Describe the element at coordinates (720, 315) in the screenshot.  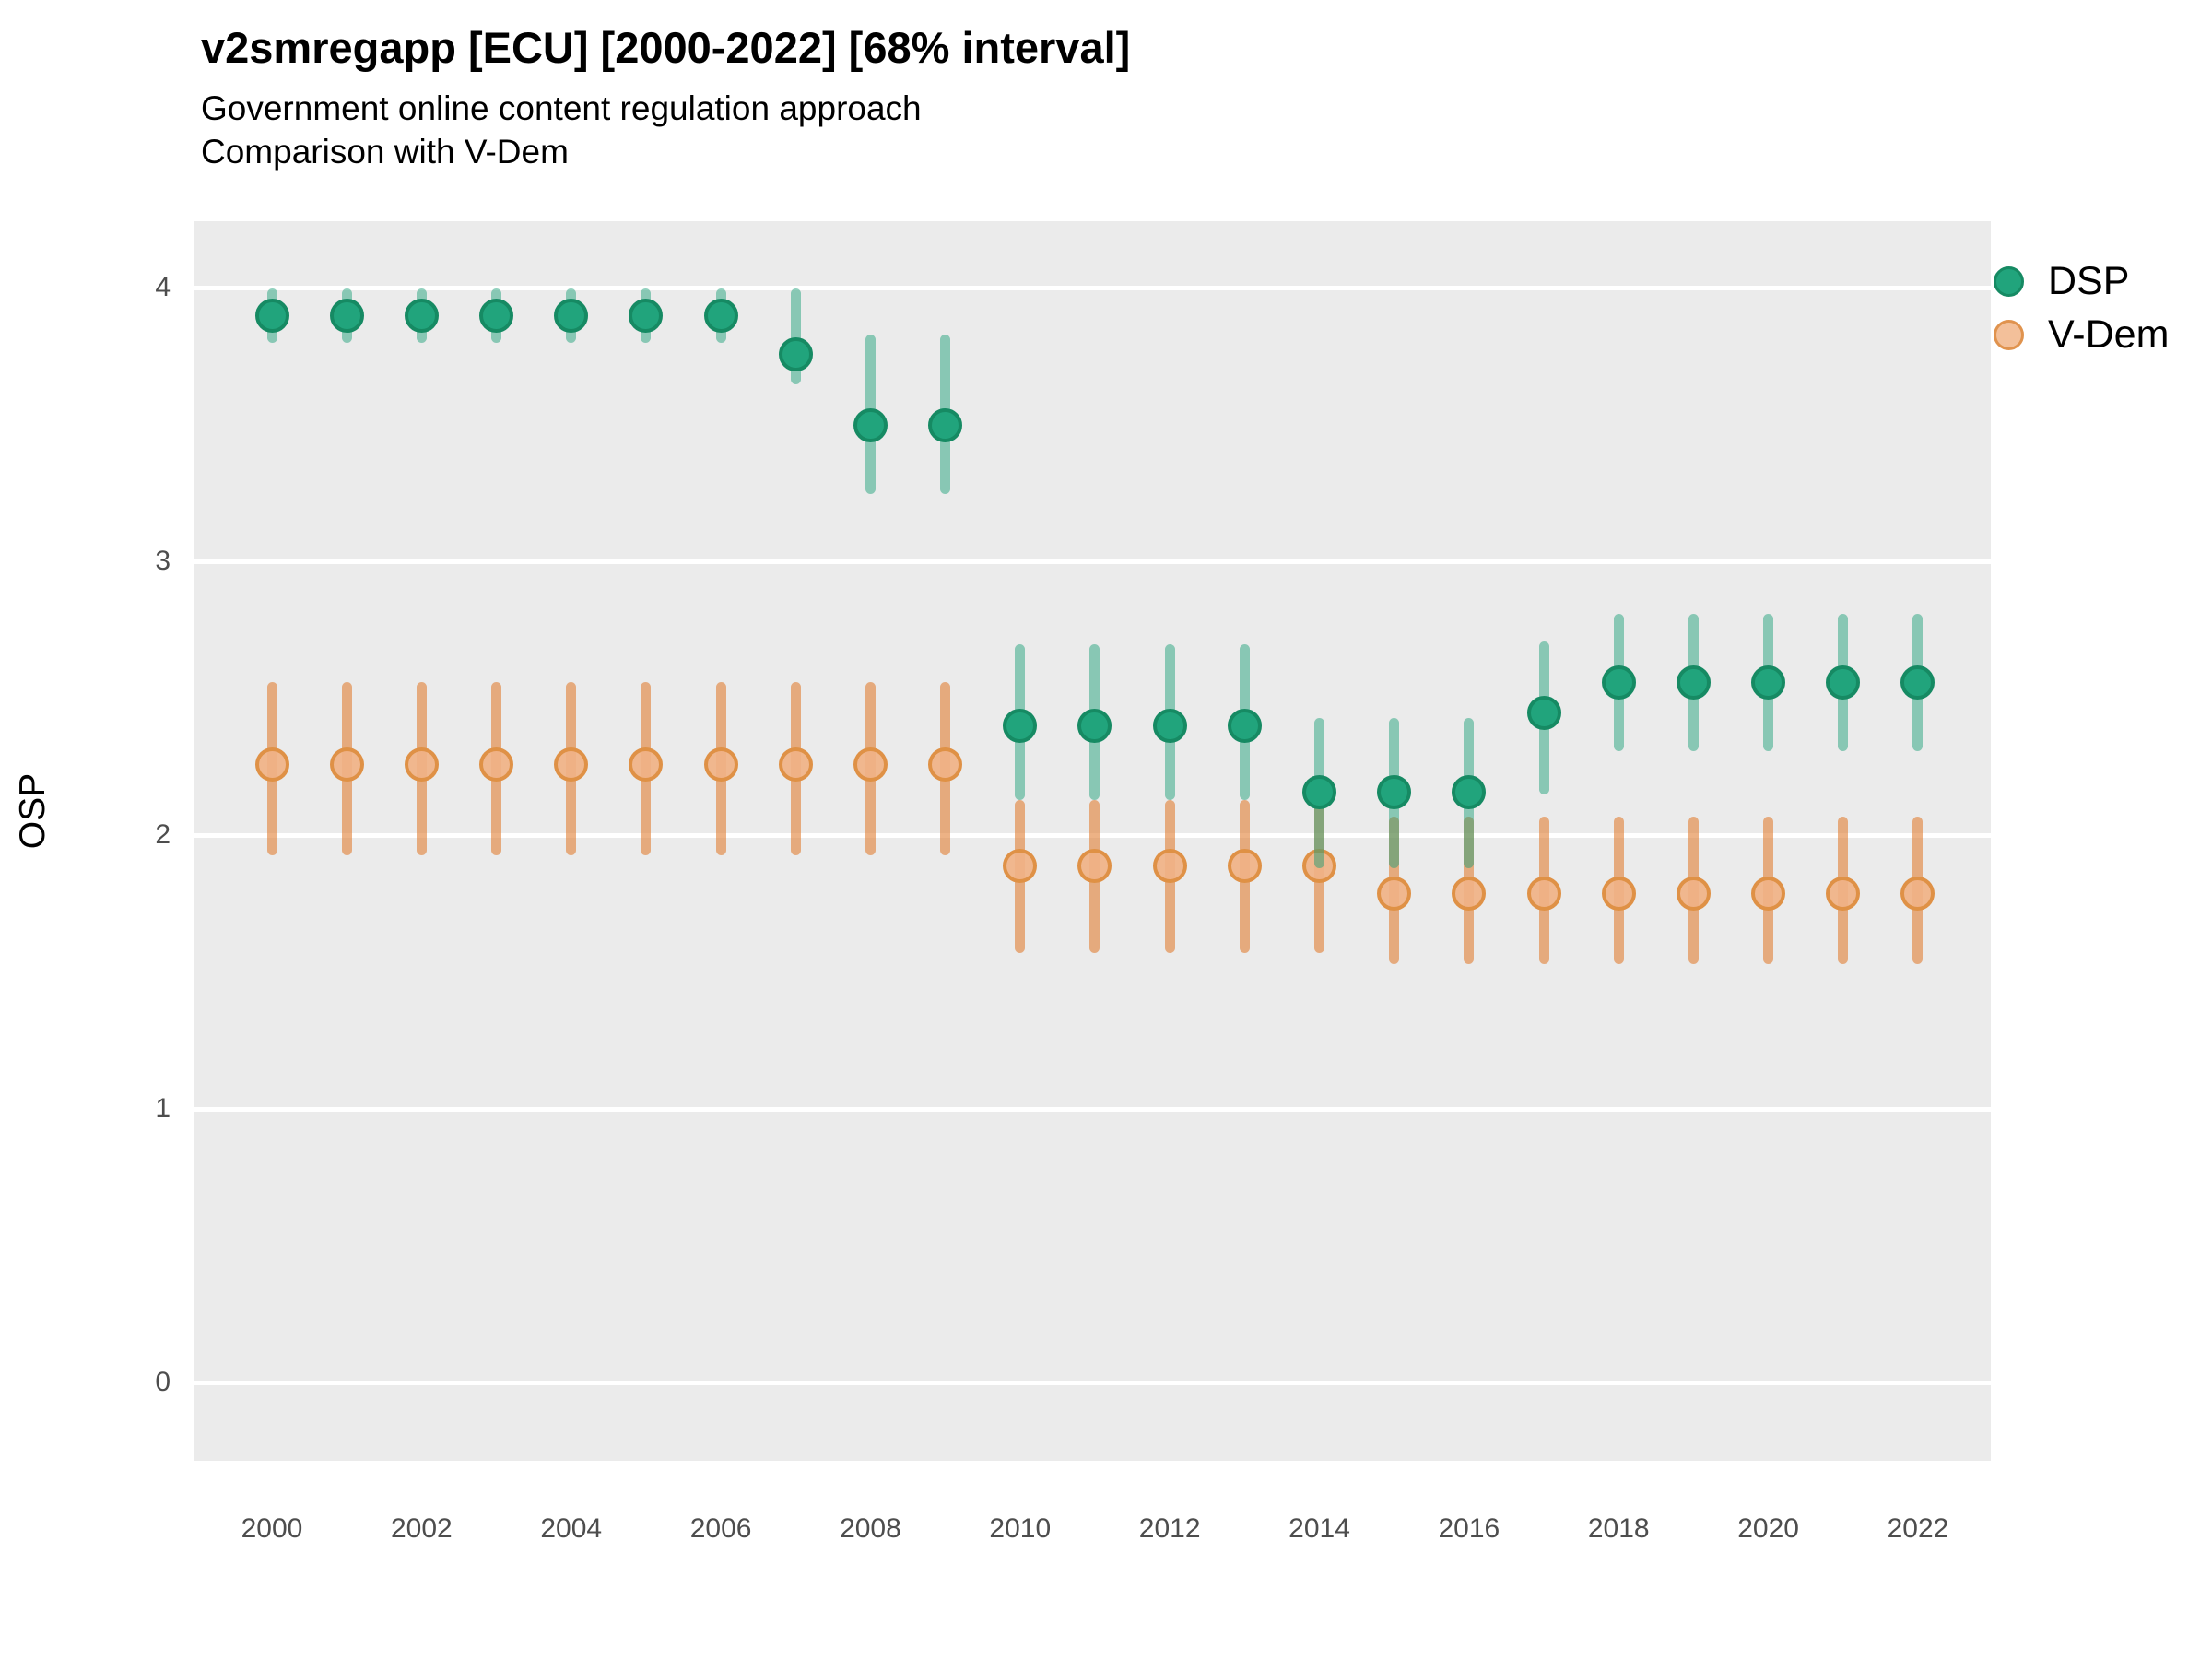
I see `dsp-point-2006` at that location.